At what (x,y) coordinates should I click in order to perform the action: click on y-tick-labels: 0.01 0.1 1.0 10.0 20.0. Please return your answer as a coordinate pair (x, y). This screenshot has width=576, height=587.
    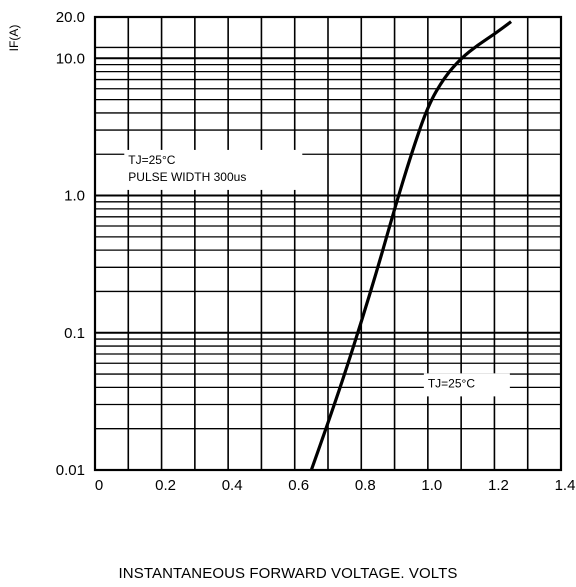
    Looking at the image, I should click on (70, 244).